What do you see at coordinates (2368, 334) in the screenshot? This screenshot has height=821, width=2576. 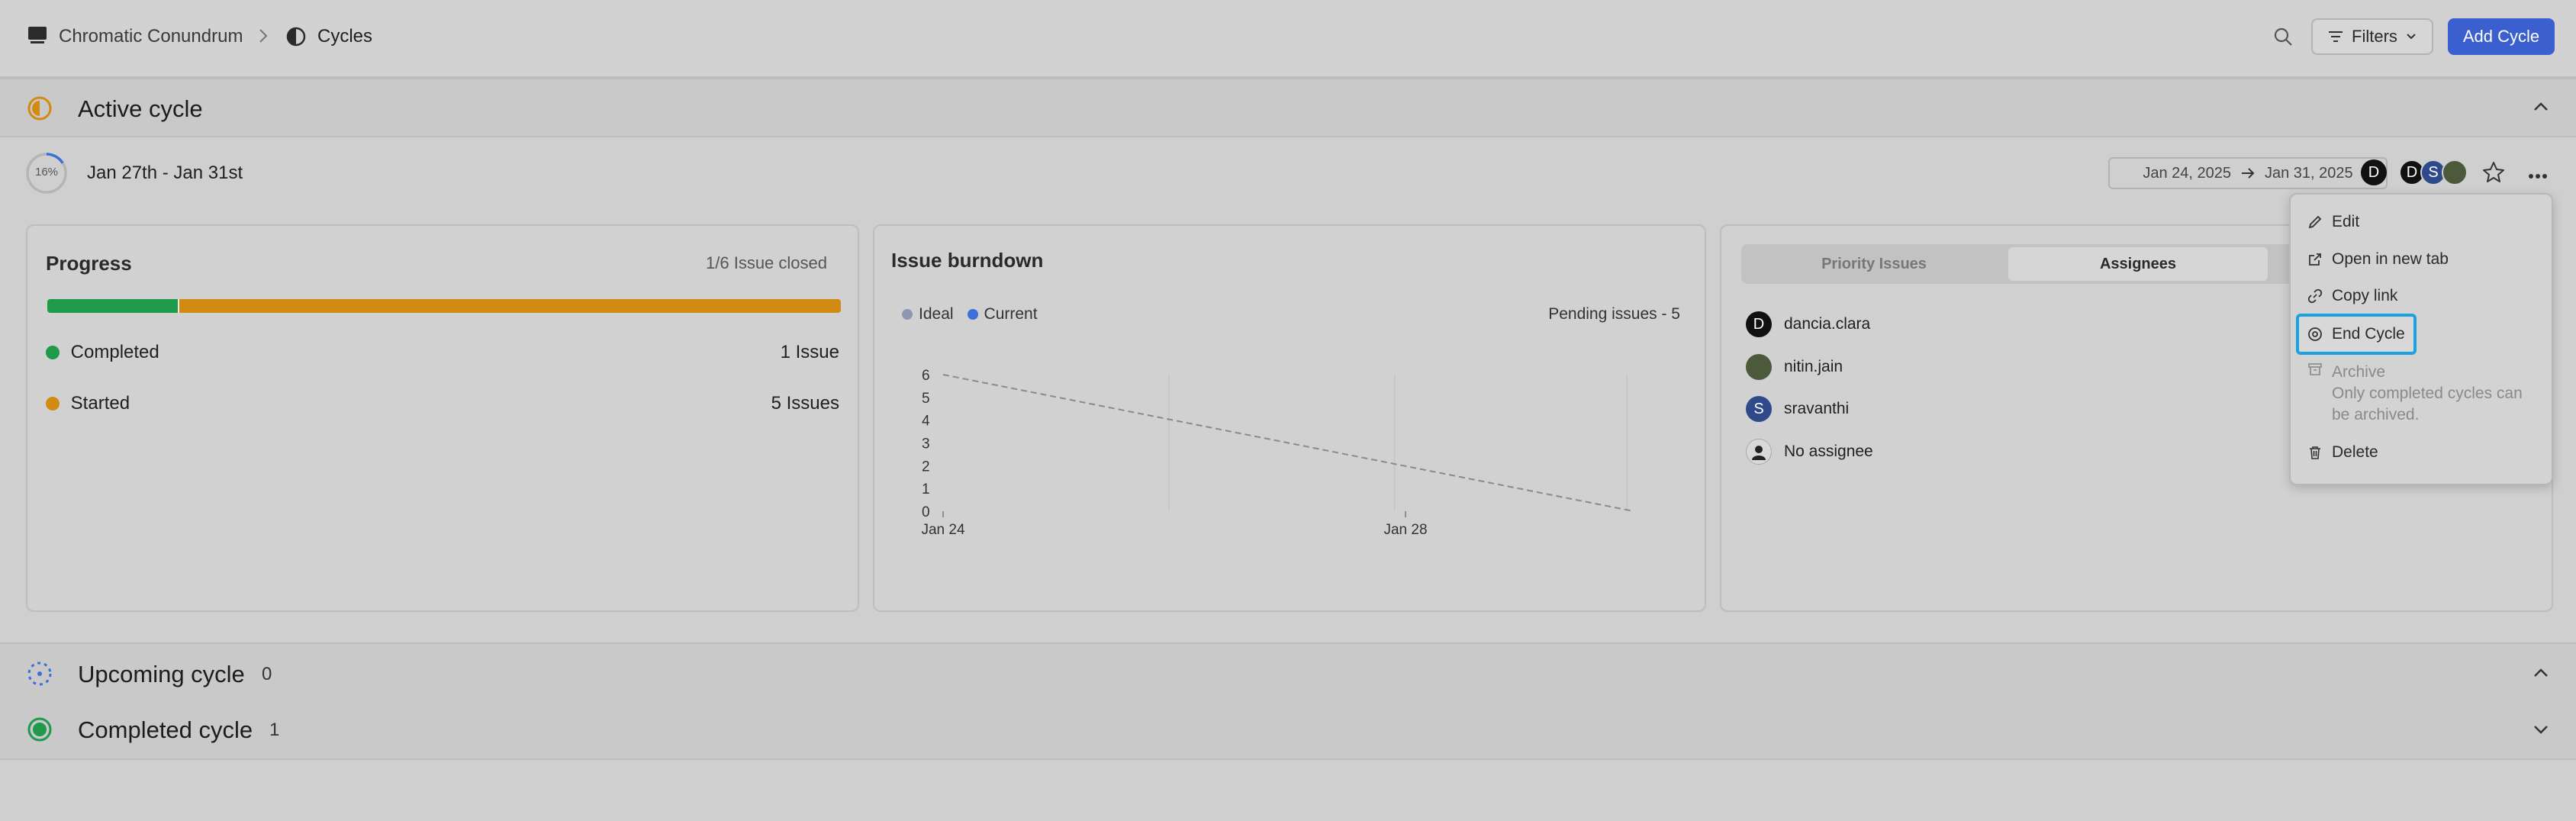 I see `menu-label-end-cycle: End Cycle` at bounding box center [2368, 334].